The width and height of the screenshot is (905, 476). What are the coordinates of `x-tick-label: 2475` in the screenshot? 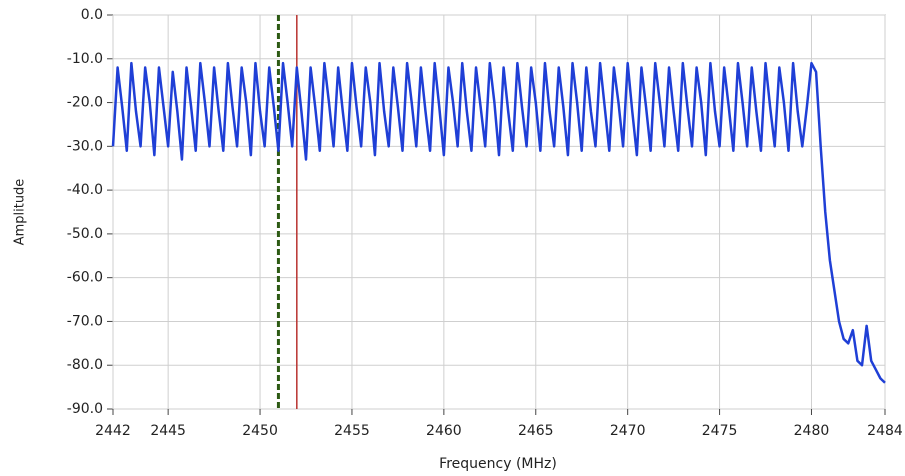 It's located at (720, 431).